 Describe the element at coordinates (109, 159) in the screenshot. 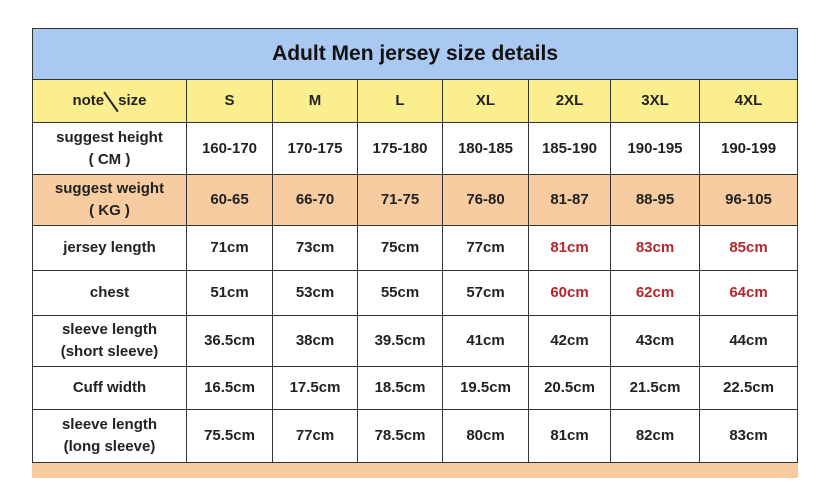

I see `row-label-line: ( CM )` at that location.